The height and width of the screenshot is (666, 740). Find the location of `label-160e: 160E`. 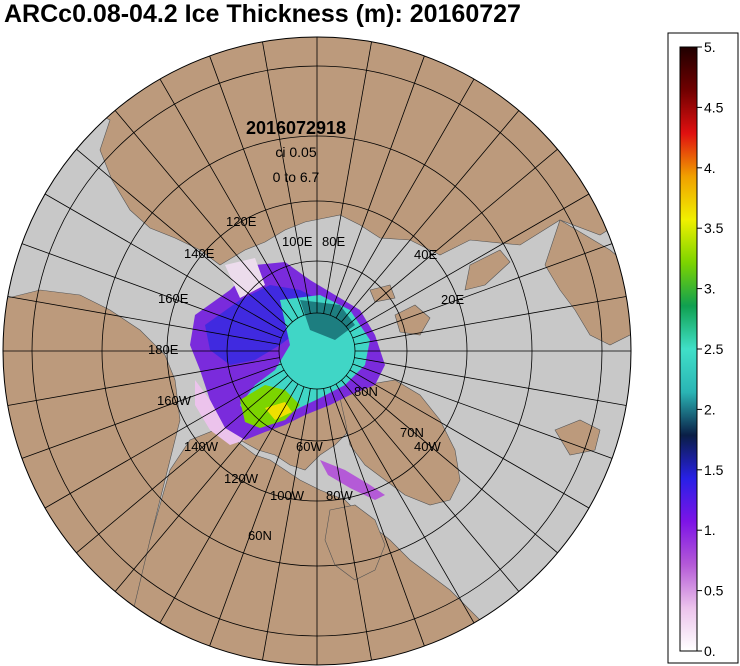

label-160e: 160E is located at coordinates (173, 298).